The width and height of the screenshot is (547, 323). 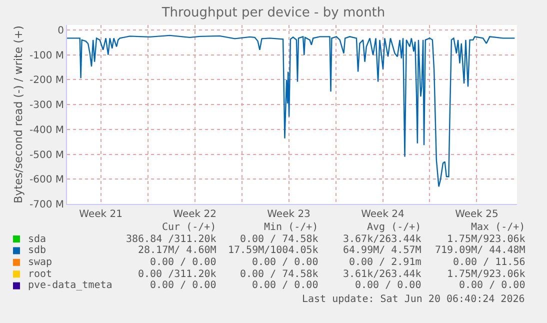 I want to click on y-tick-label: -500 M, so click(x=46, y=155).